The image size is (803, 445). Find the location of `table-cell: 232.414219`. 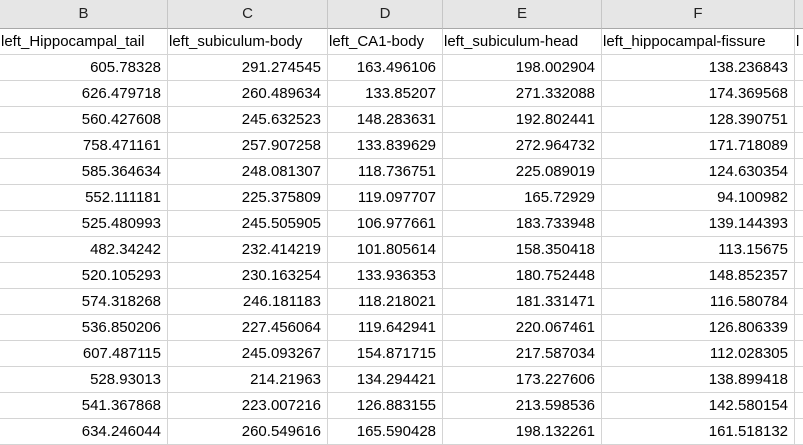

table-cell: 232.414219 is located at coordinates (248, 250).